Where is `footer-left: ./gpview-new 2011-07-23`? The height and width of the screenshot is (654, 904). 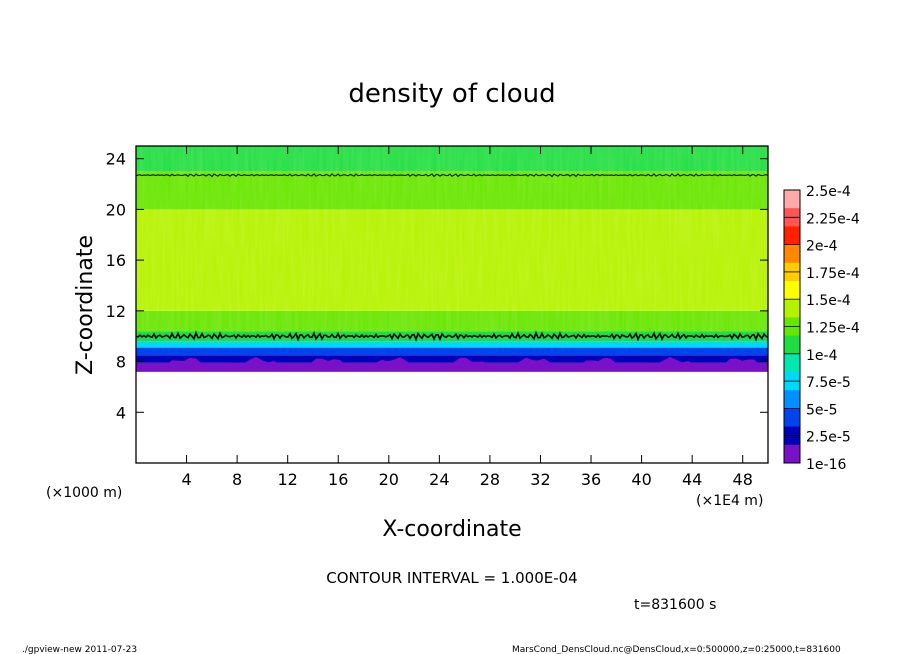 footer-left: ./gpview-new 2011-07-23 is located at coordinates (79, 649).